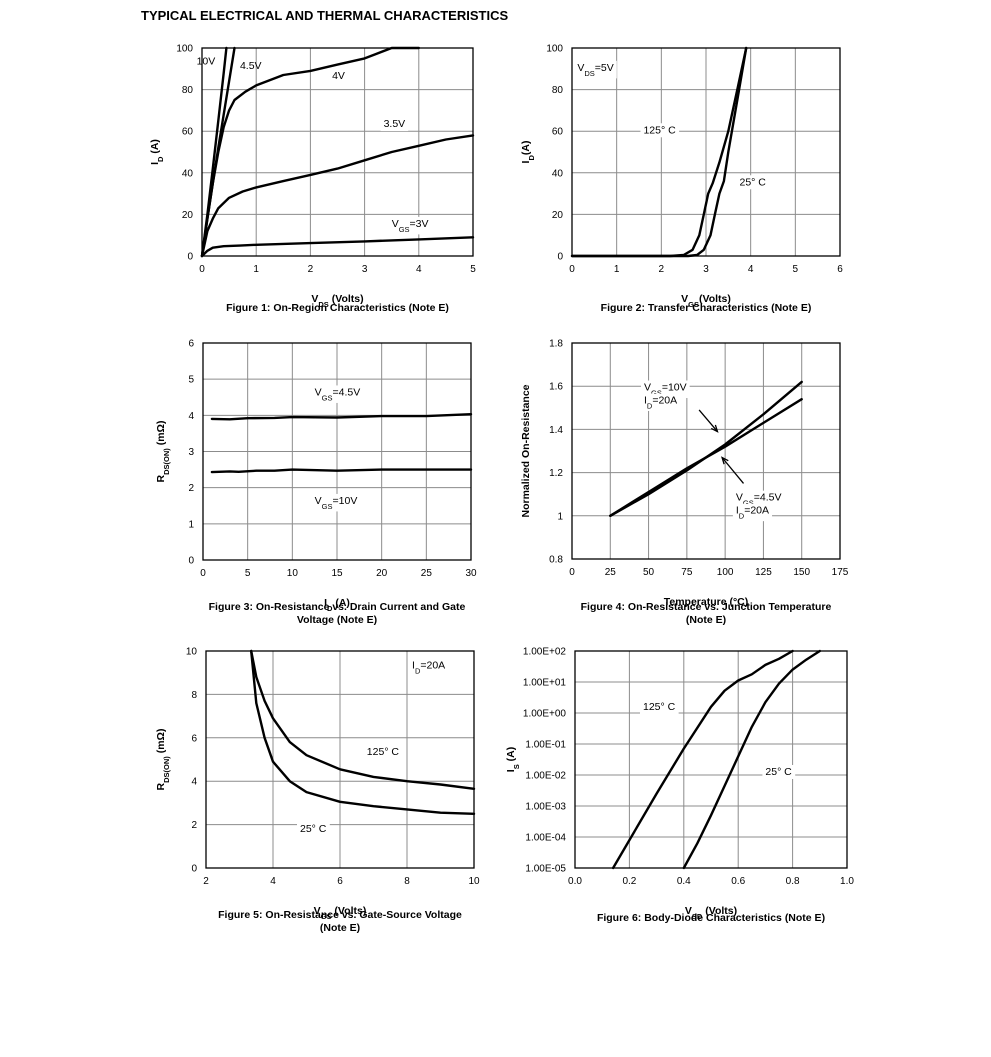  Describe the element at coordinates (337, 605) in the screenshot. I see `x-axis-label: ID (A)` at that location.